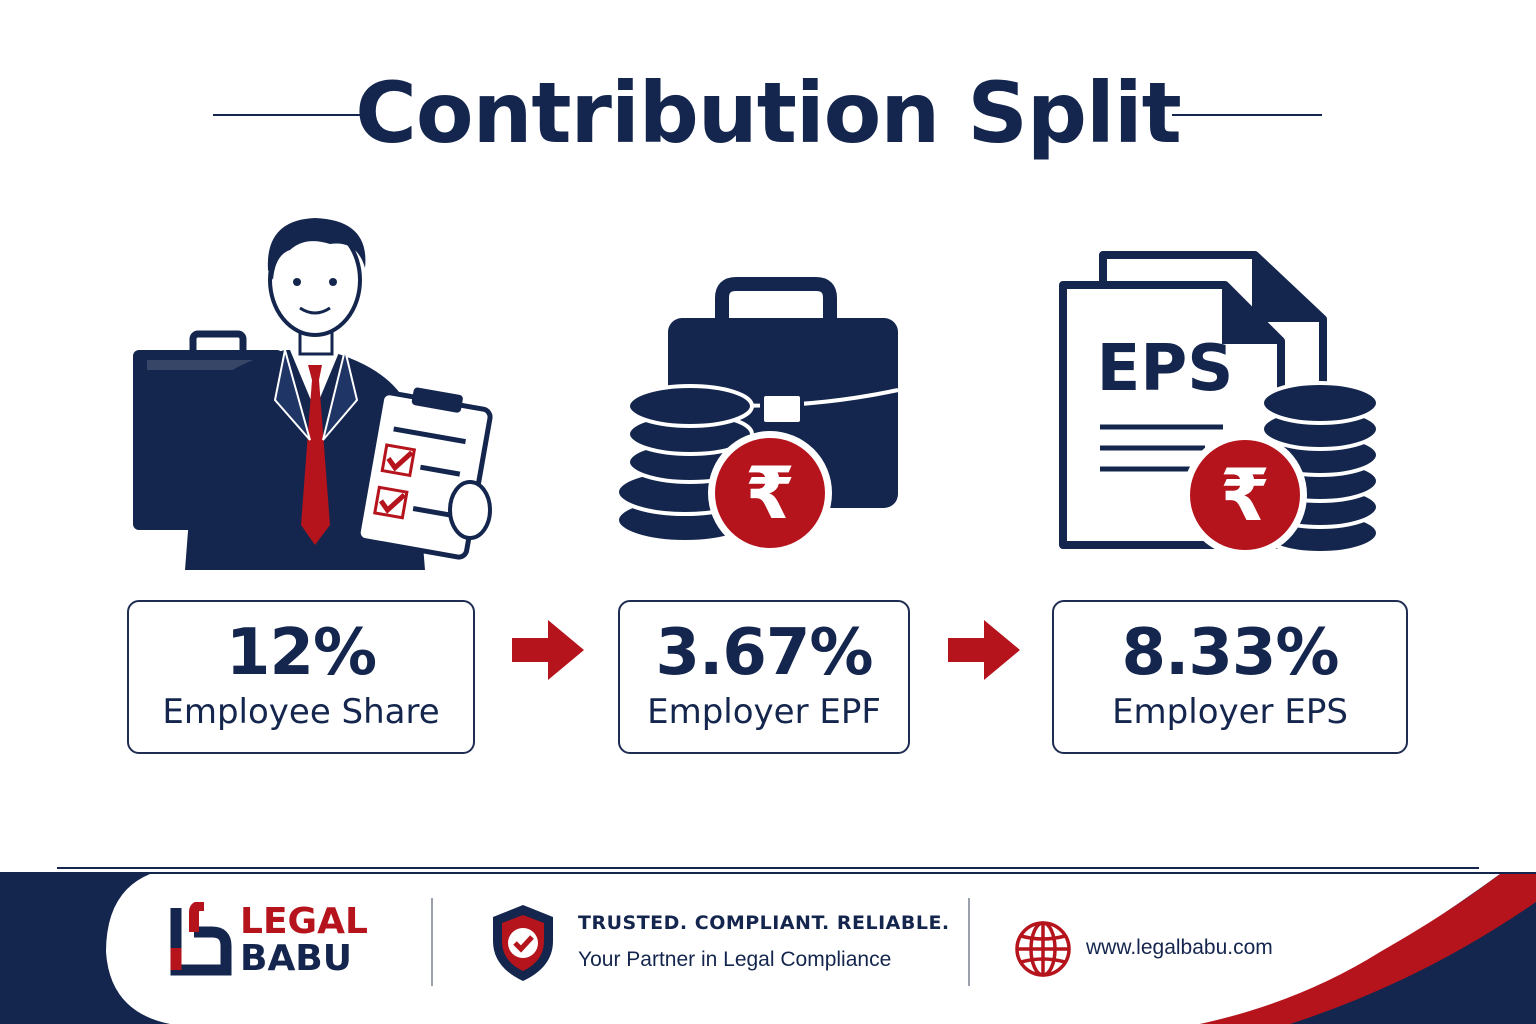 The image size is (1536, 1024). What do you see at coordinates (1230, 653) in the screenshot?
I see `employer-eps-percent: 8.33%` at bounding box center [1230, 653].